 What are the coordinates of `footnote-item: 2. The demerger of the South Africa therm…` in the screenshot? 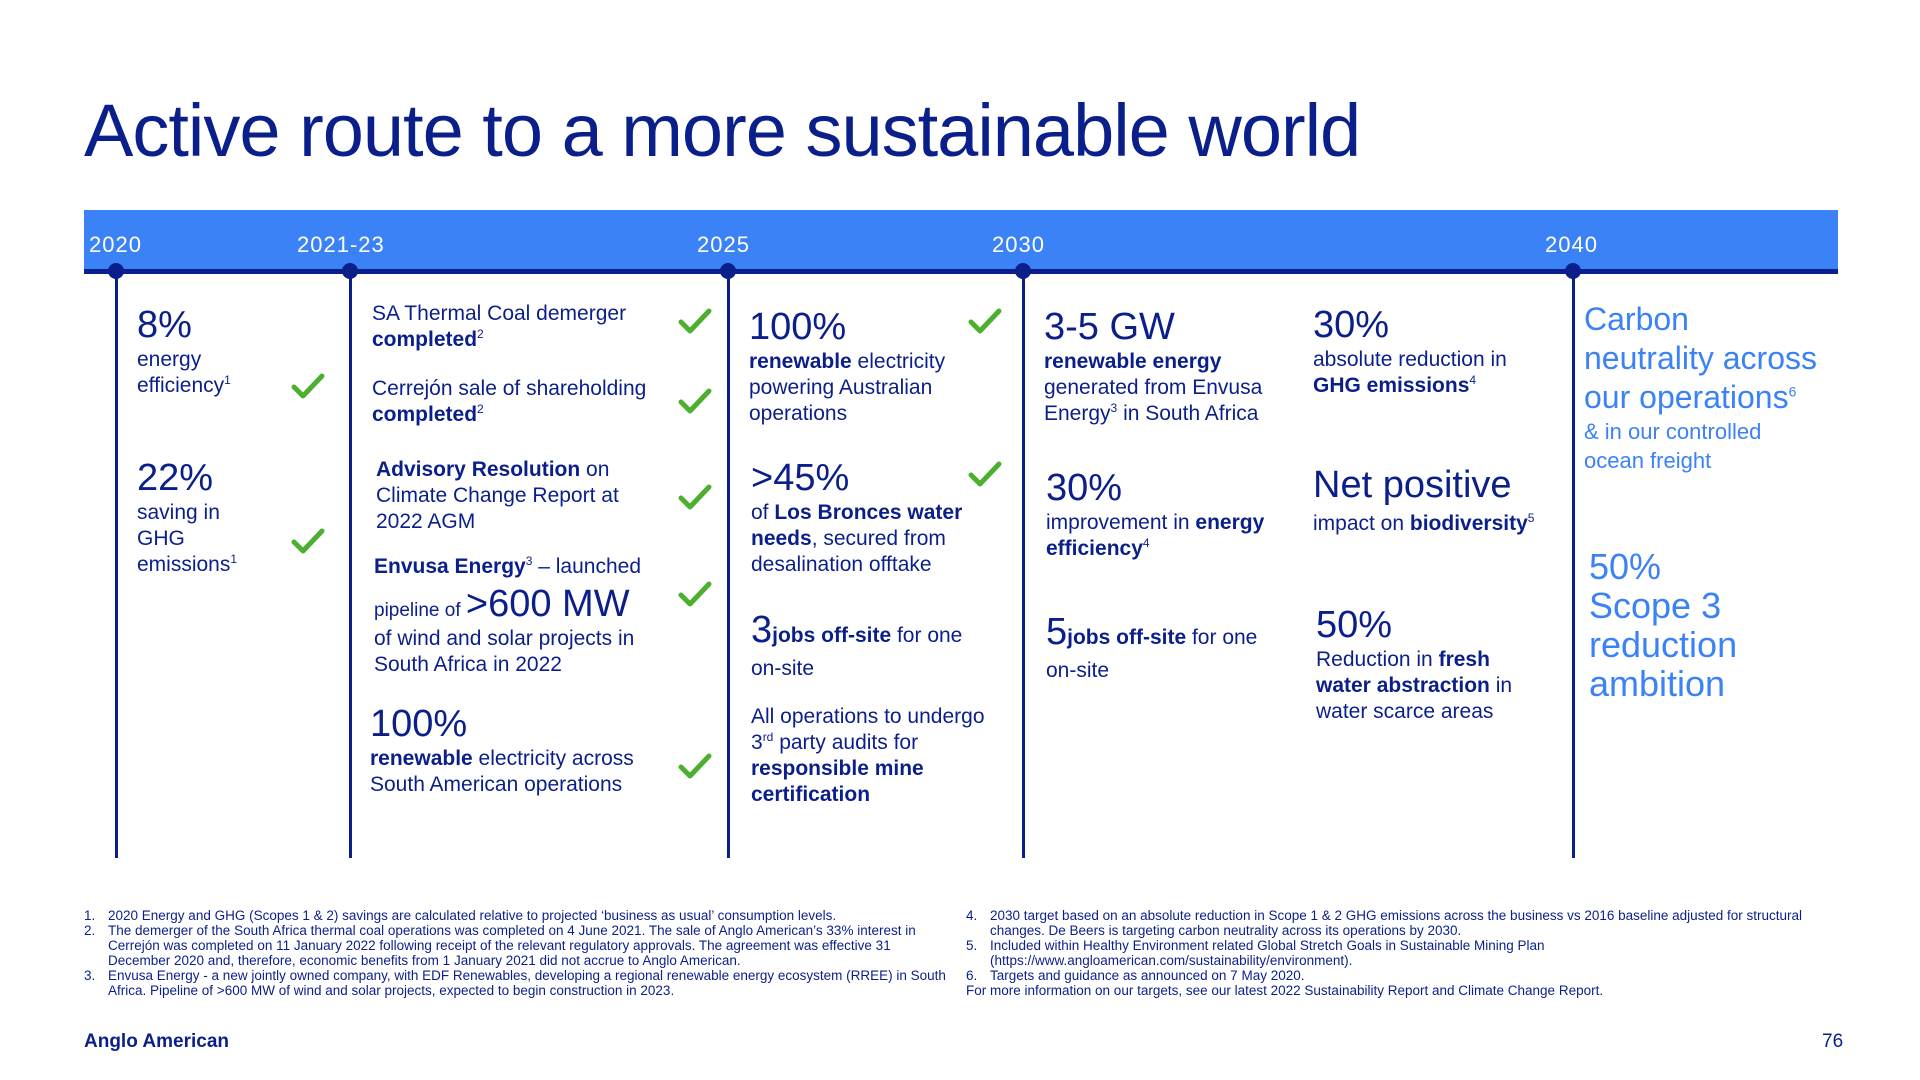 It's located at (500, 945).